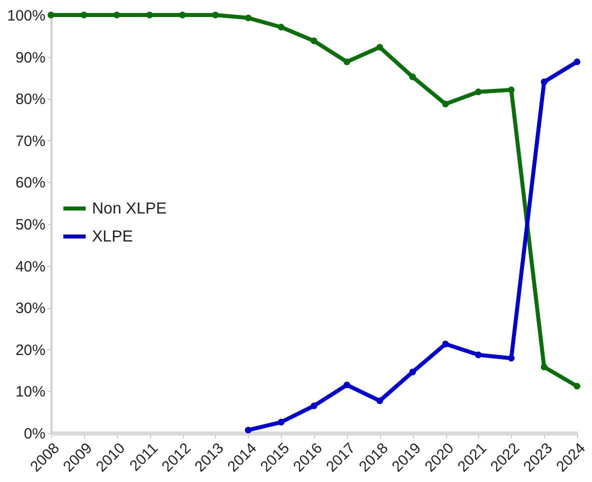 The width and height of the screenshot is (592, 482). Describe the element at coordinates (30, 141) in the screenshot. I see `y-tick-label: 70%` at that location.